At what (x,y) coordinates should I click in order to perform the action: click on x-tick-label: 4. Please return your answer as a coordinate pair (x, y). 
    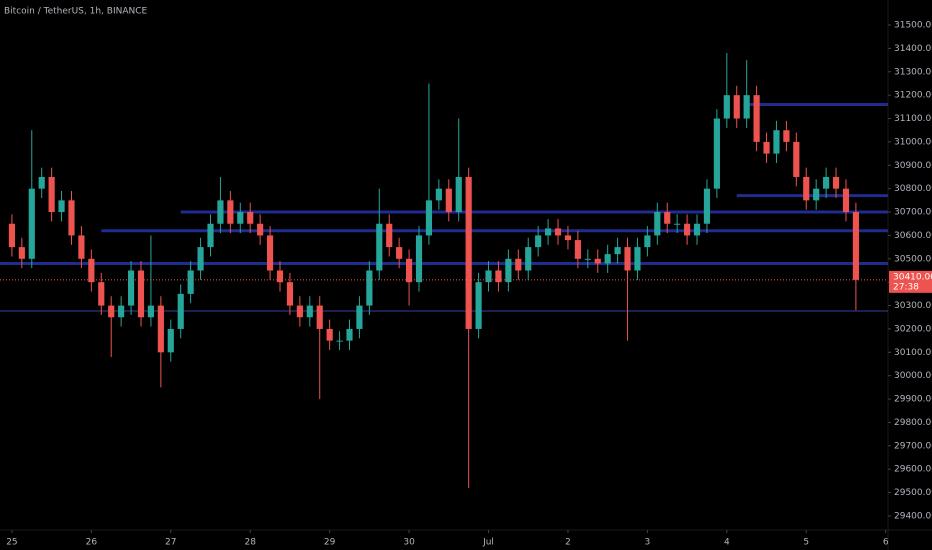
    Looking at the image, I should click on (727, 543).